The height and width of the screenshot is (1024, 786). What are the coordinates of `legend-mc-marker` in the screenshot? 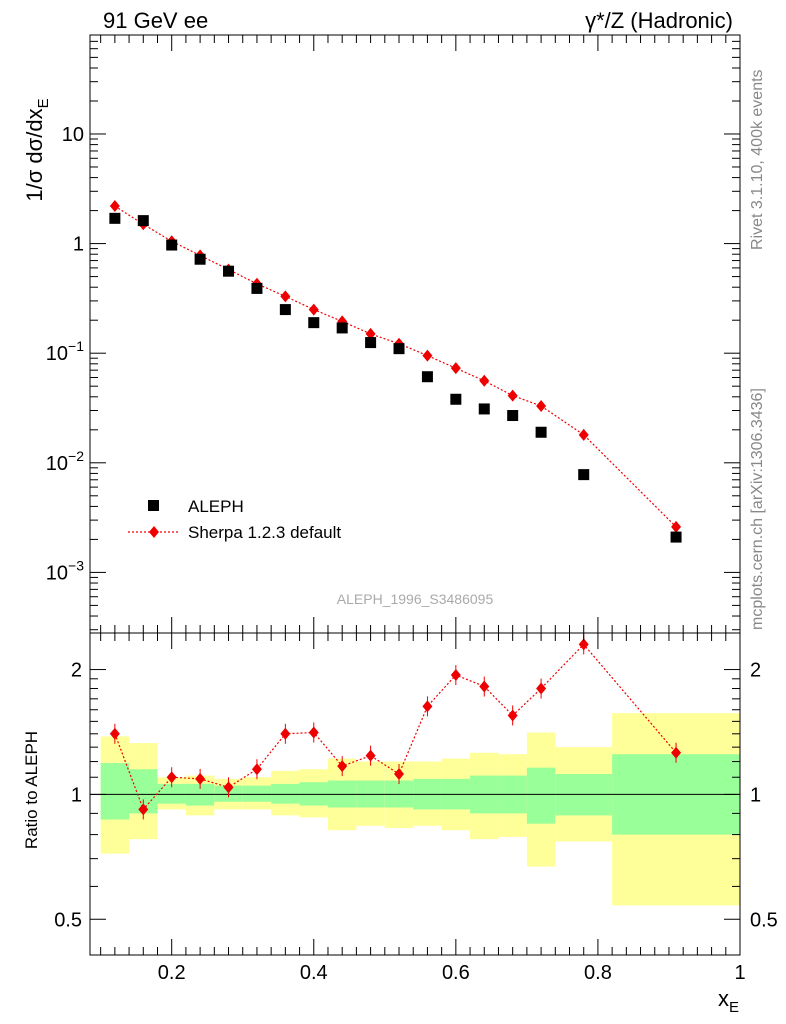 It's located at (154, 532).